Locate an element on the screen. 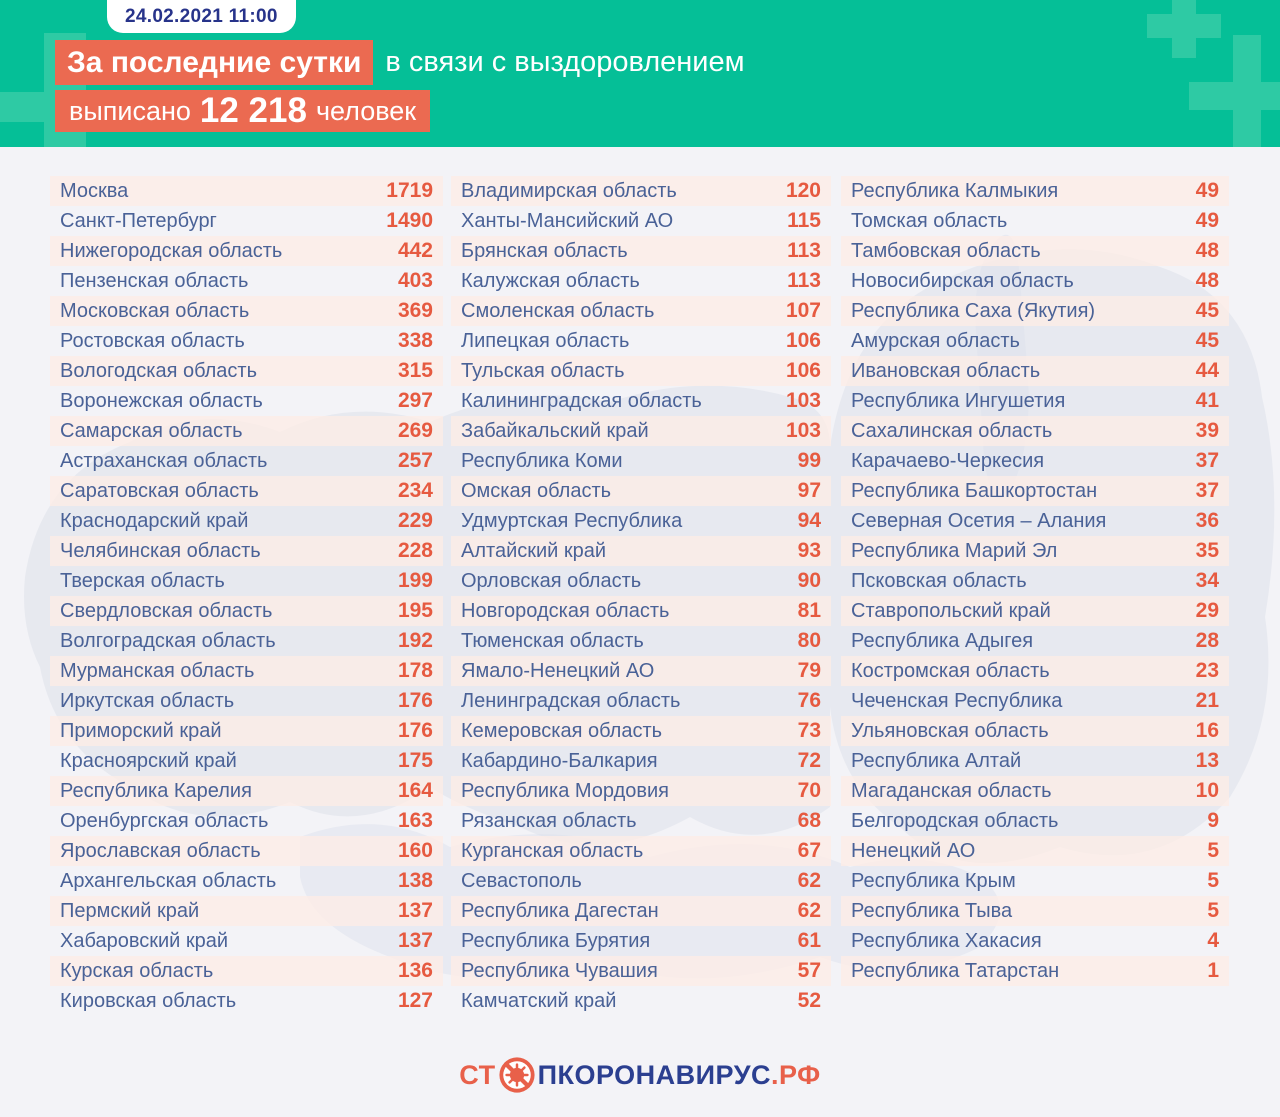  region-row: Нижегородская область 442 is located at coordinates (246, 251).